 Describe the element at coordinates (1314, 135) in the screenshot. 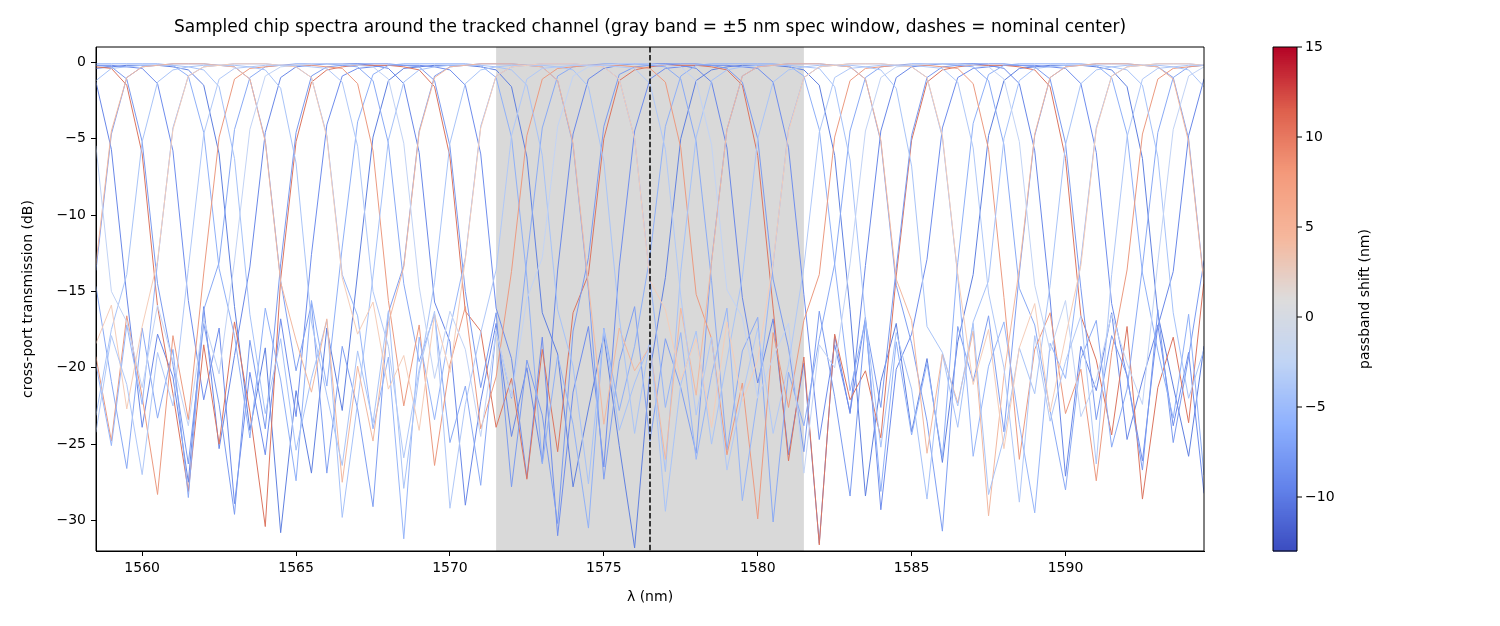

I see `color-bar-label: 10` at that location.